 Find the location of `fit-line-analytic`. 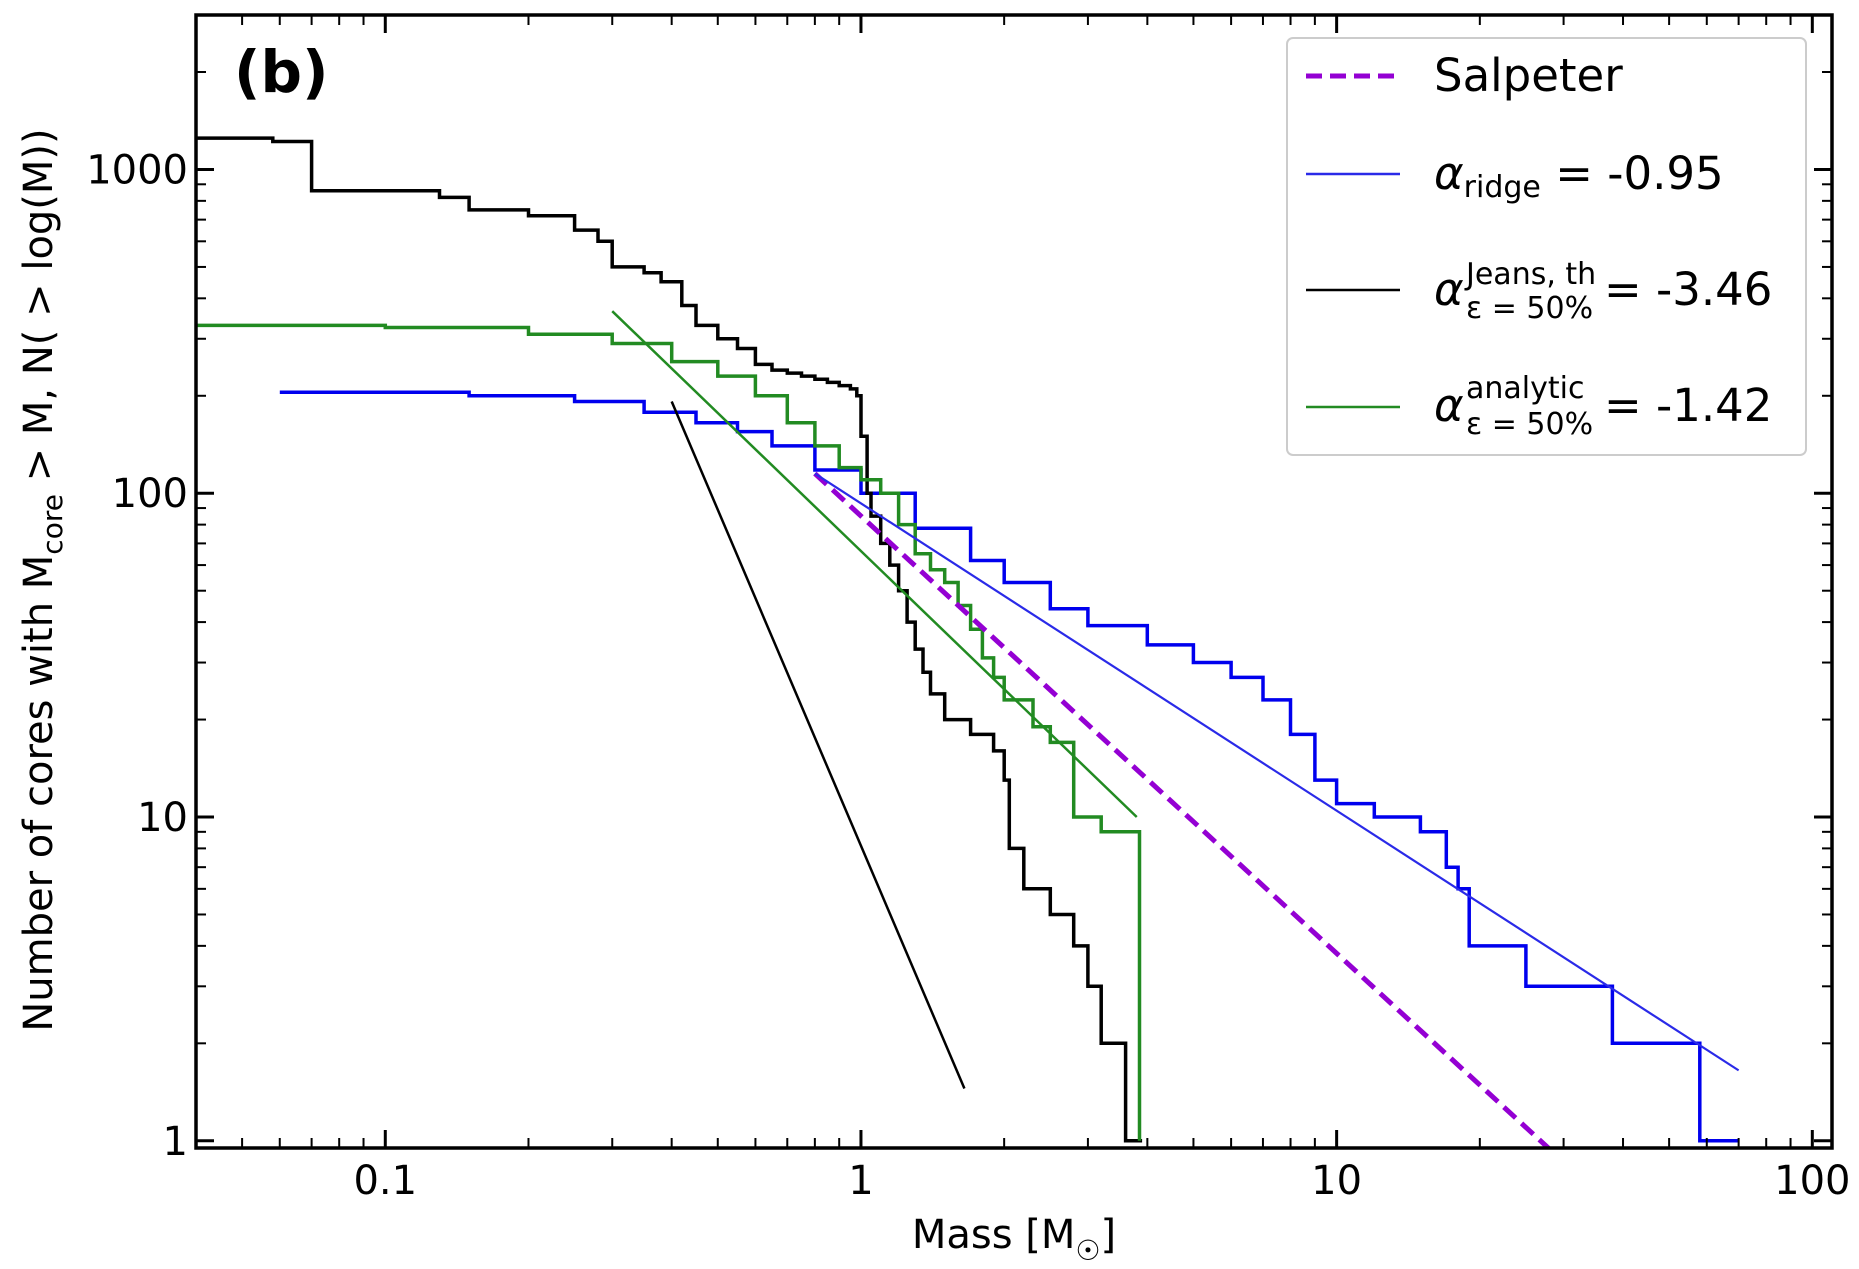

fit-line-analytic is located at coordinates (874, 564).